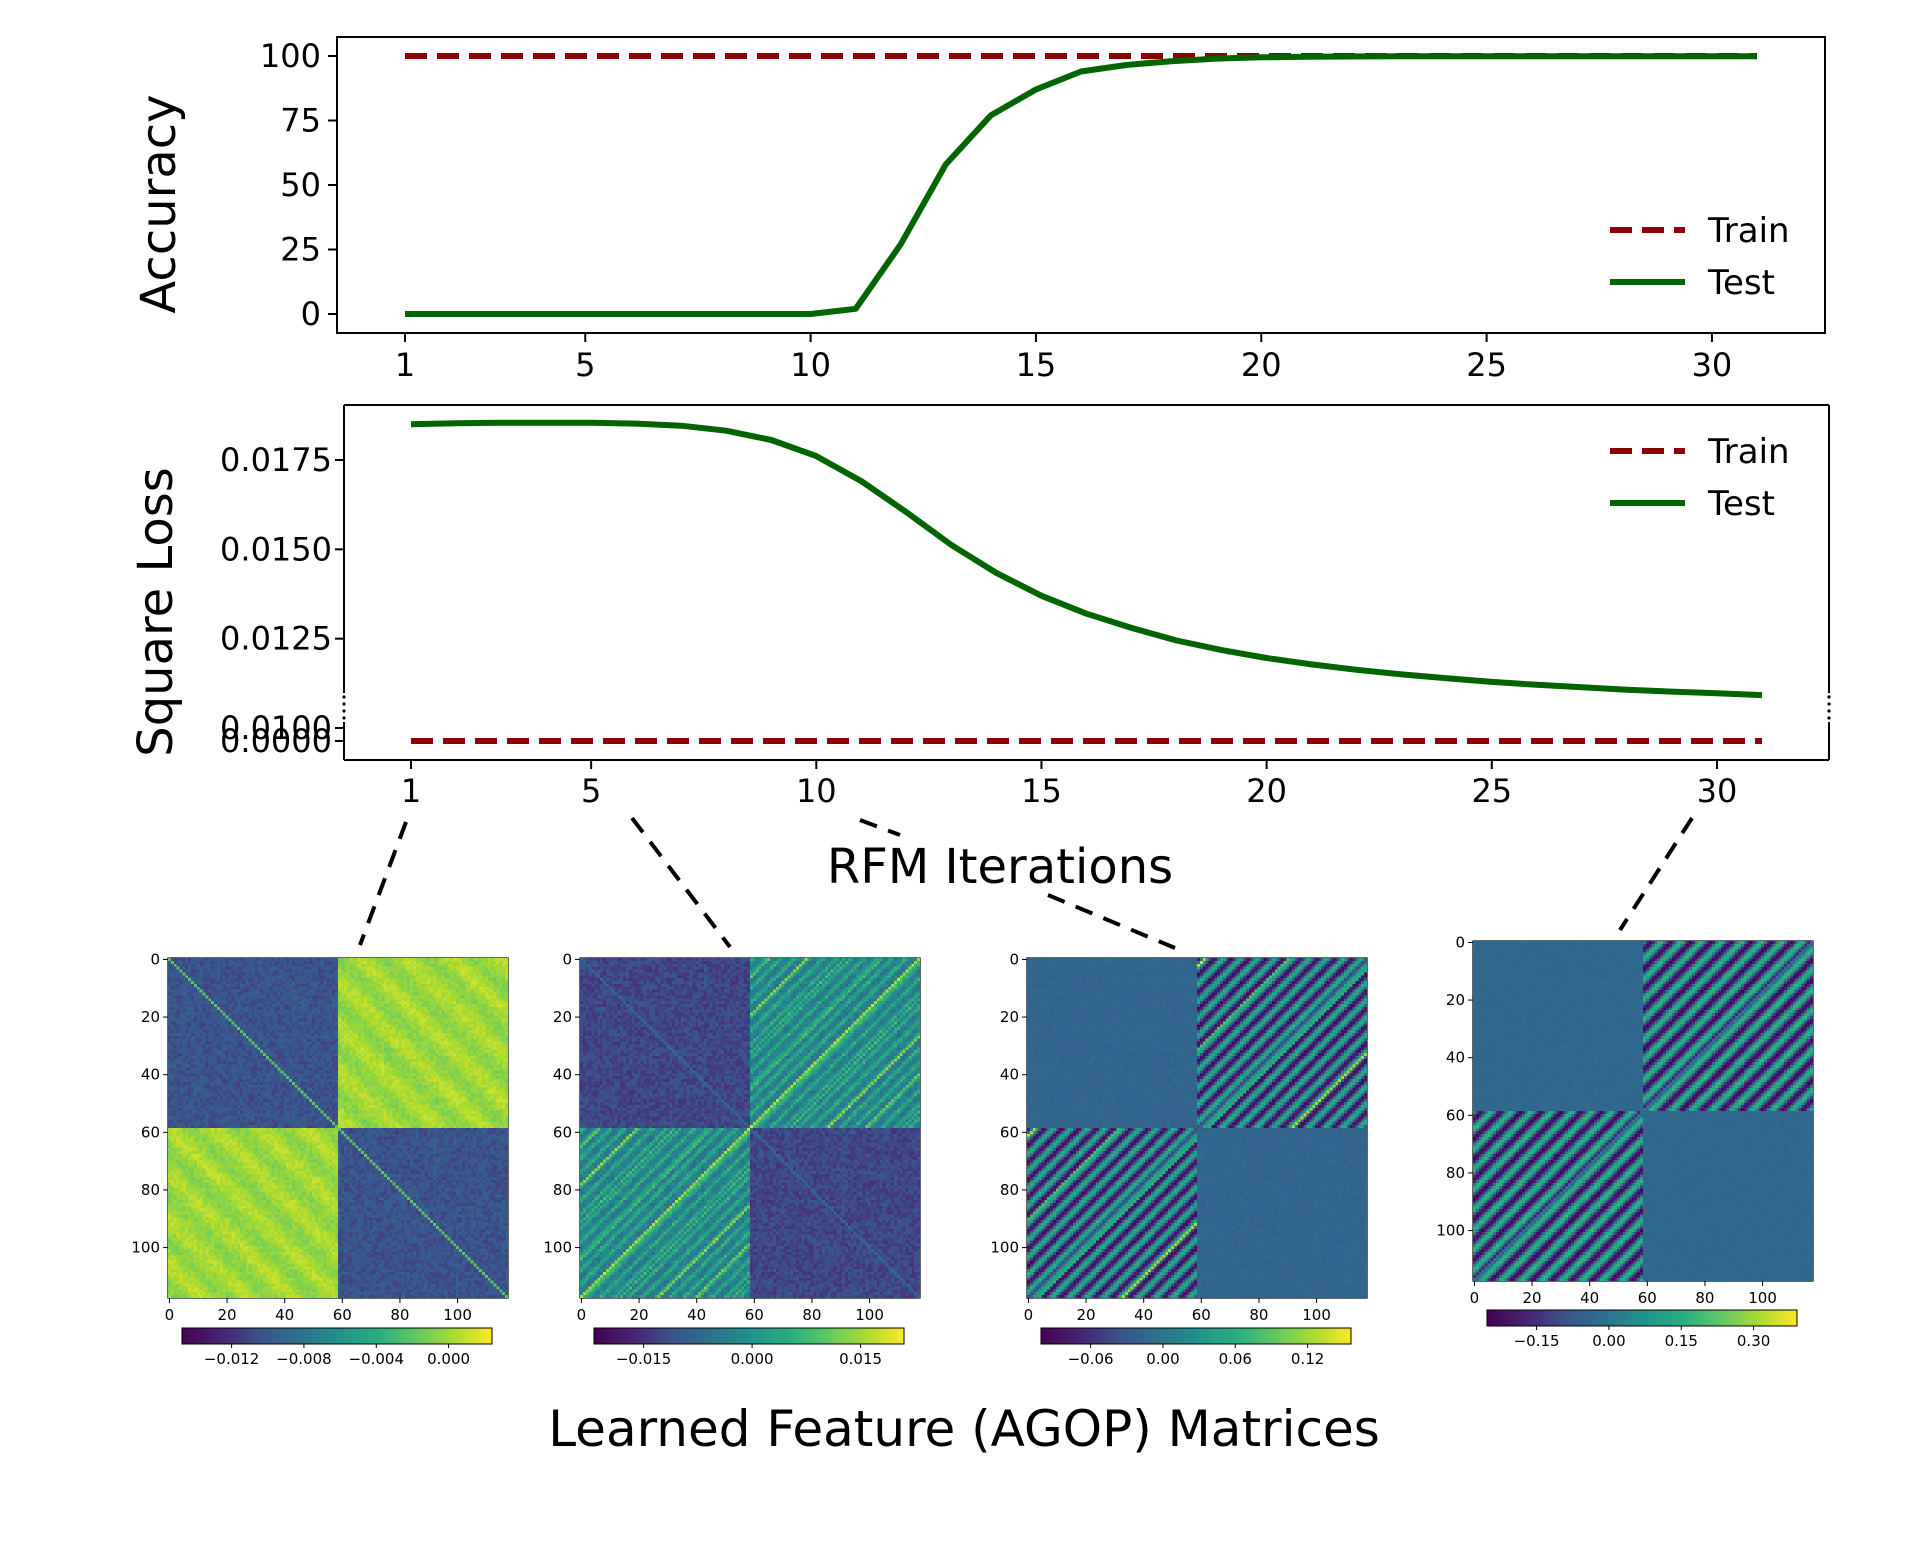 This screenshot has height=1556, width=1928. What do you see at coordinates (156, 612) in the screenshot?
I see `loss-y-axis-label: Square Loss` at bounding box center [156, 612].